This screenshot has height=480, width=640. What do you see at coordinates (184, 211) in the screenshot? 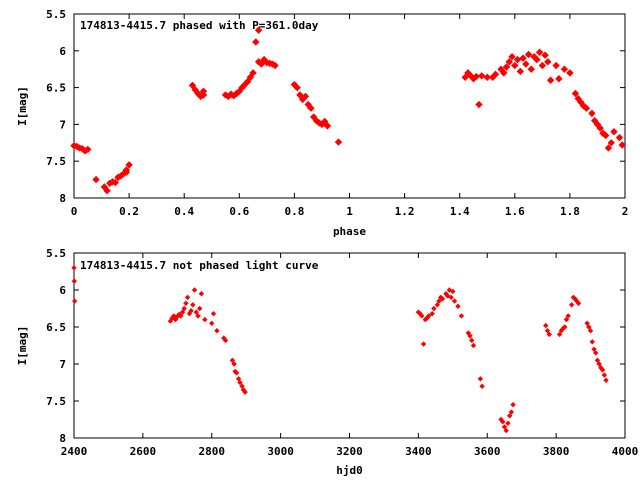
I see `x-tick-label: 0.4` at bounding box center [184, 211].